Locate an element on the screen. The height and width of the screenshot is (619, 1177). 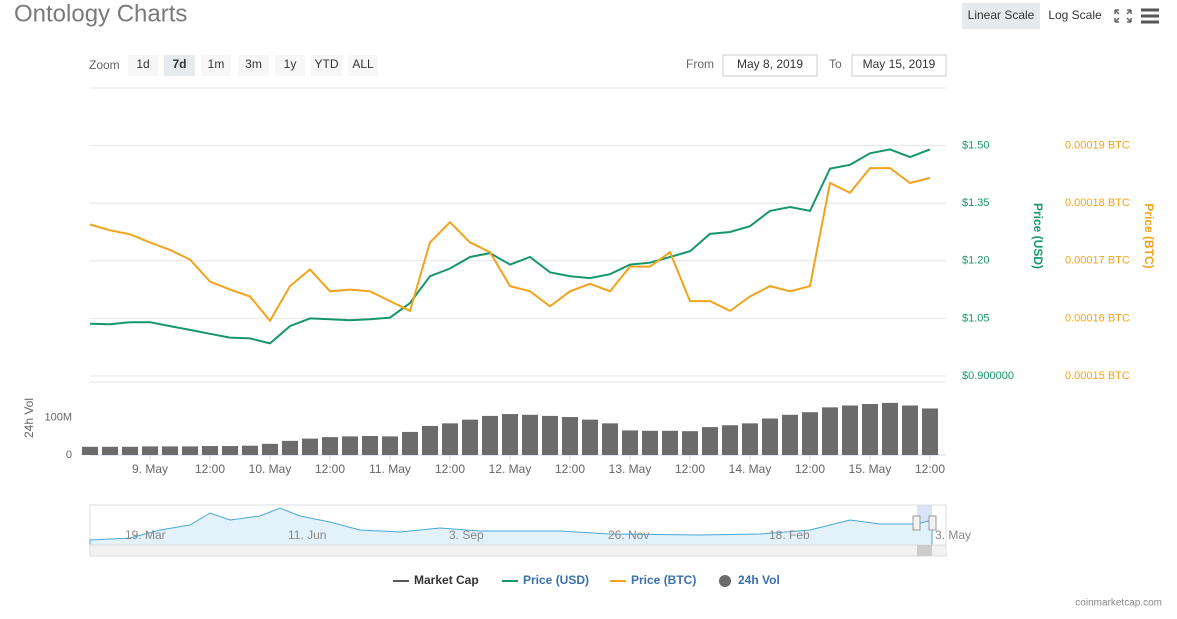
legend-label: 24h Vol is located at coordinates (759, 580).